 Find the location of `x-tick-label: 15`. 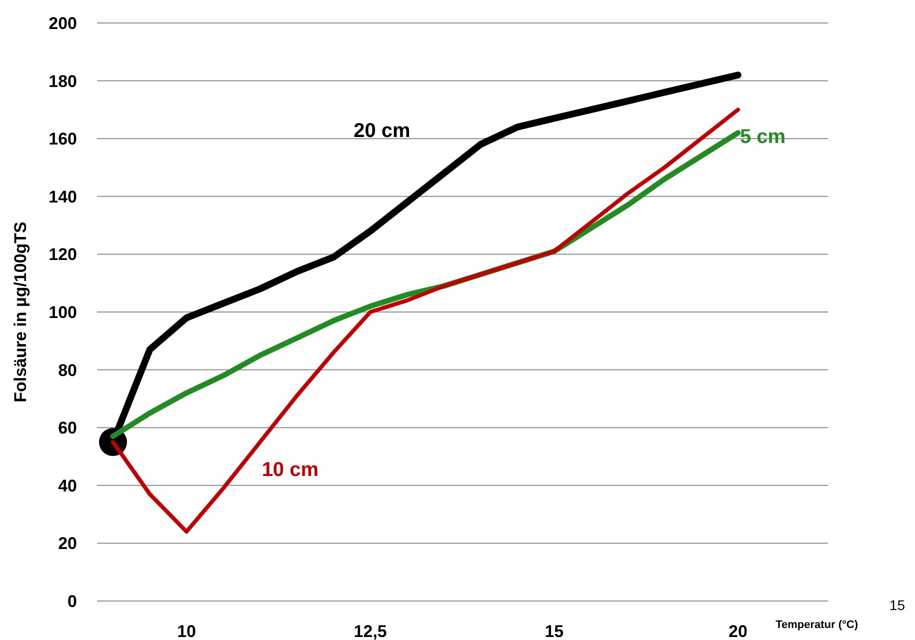

x-tick-label: 15 is located at coordinates (554, 631).